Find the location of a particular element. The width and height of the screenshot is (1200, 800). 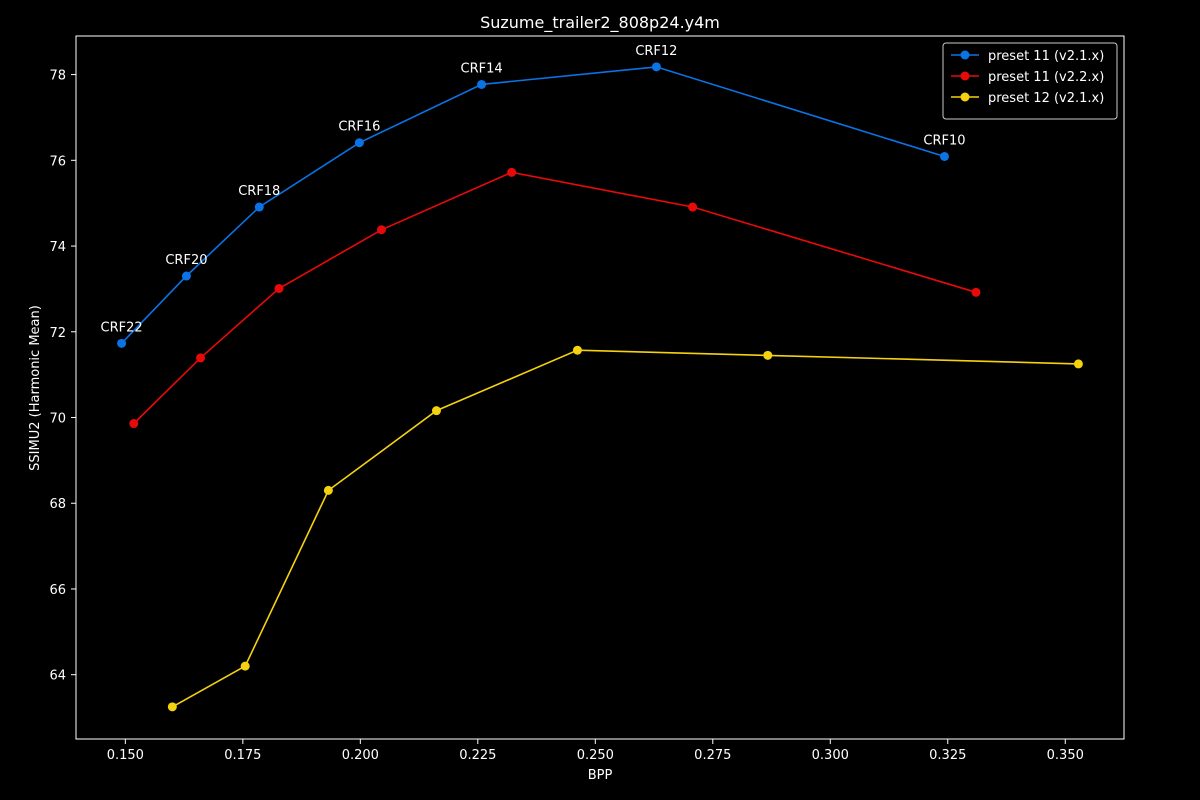

x-tick-label: 0.250 is located at coordinates (595, 755).